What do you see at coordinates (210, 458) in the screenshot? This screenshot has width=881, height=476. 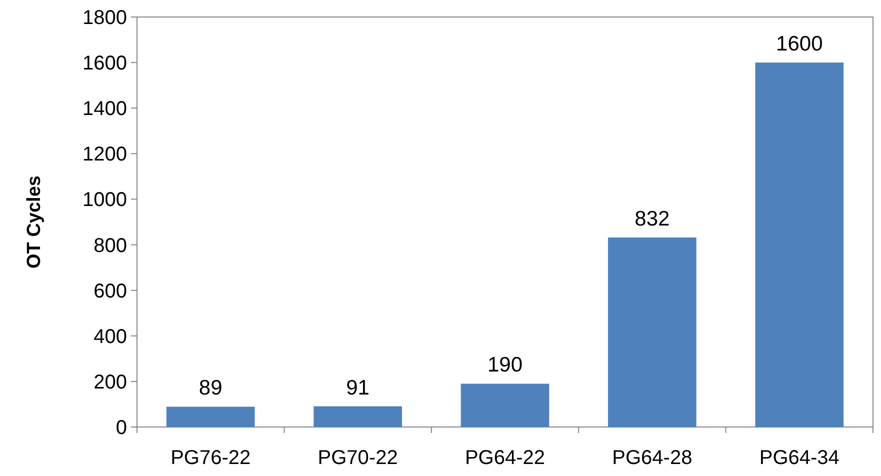 I see `x-tick-label: PG76-22` at bounding box center [210, 458].